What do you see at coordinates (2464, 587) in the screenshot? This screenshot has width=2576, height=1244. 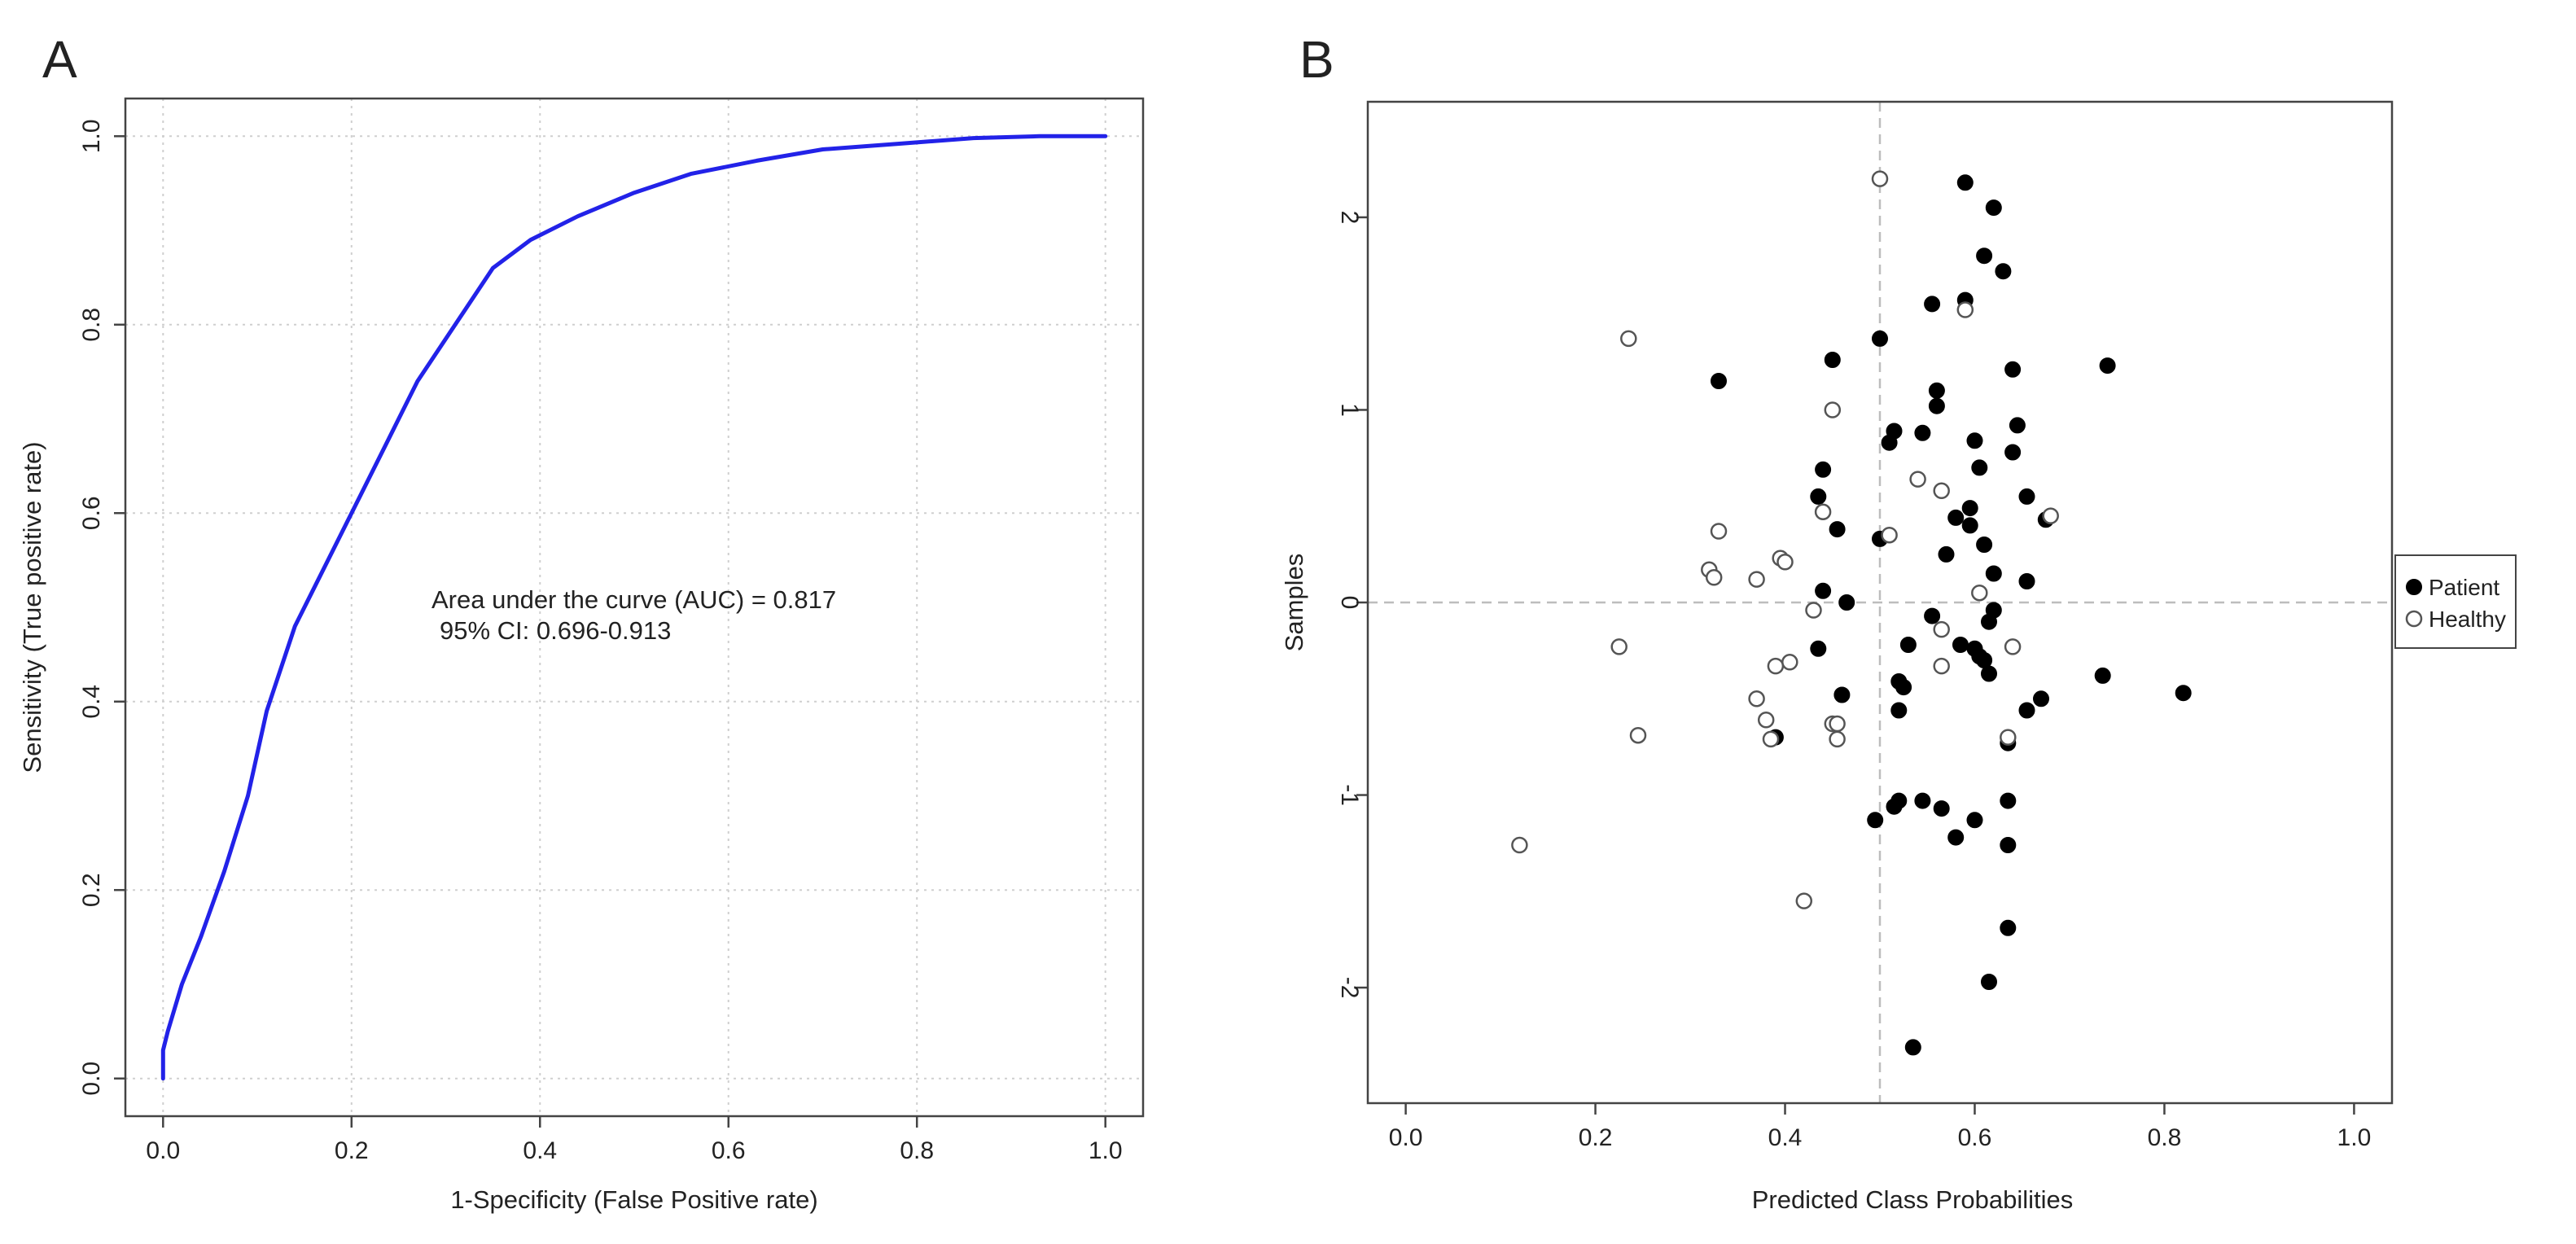 I see `legend-patient-label: Patient` at bounding box center [2464, 587].